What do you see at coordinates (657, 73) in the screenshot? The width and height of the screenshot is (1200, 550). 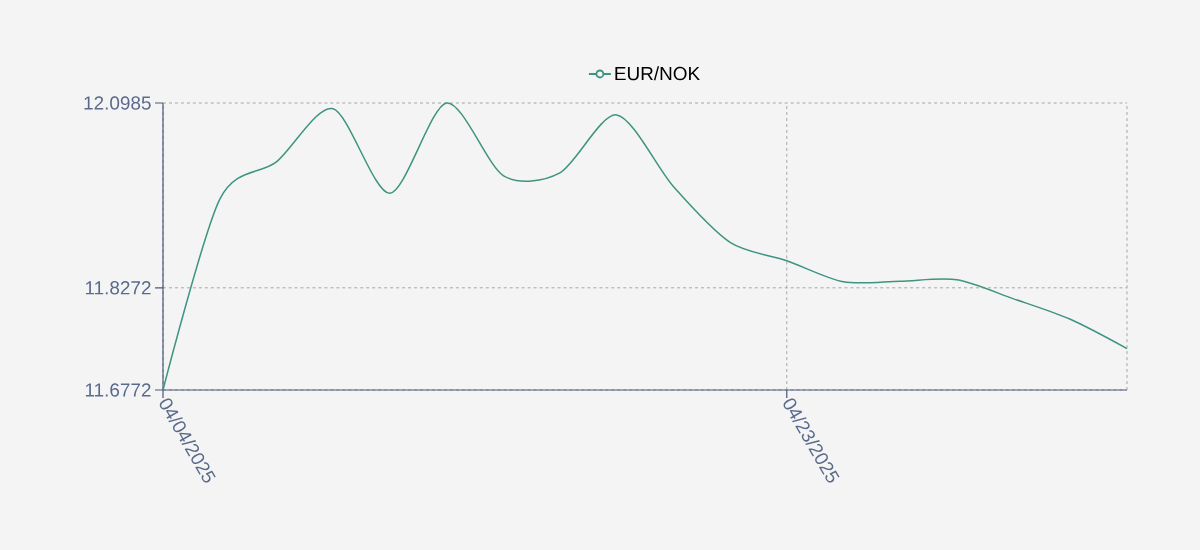 I see `legend-label: EUR/NOK` at bounding box center [657, 73].